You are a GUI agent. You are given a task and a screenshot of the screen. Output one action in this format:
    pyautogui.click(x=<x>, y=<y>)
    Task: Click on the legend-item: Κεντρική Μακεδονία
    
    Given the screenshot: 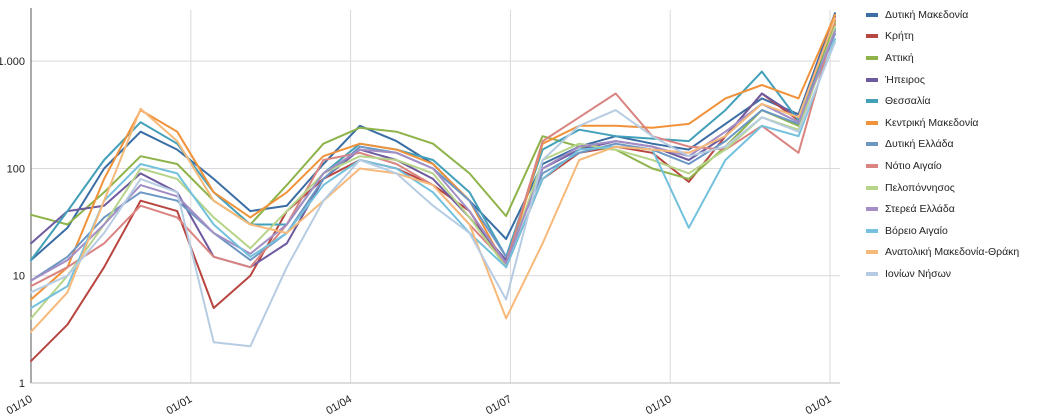 What is the action you would take?
    pyautogui.click(x=952, y=123)
    